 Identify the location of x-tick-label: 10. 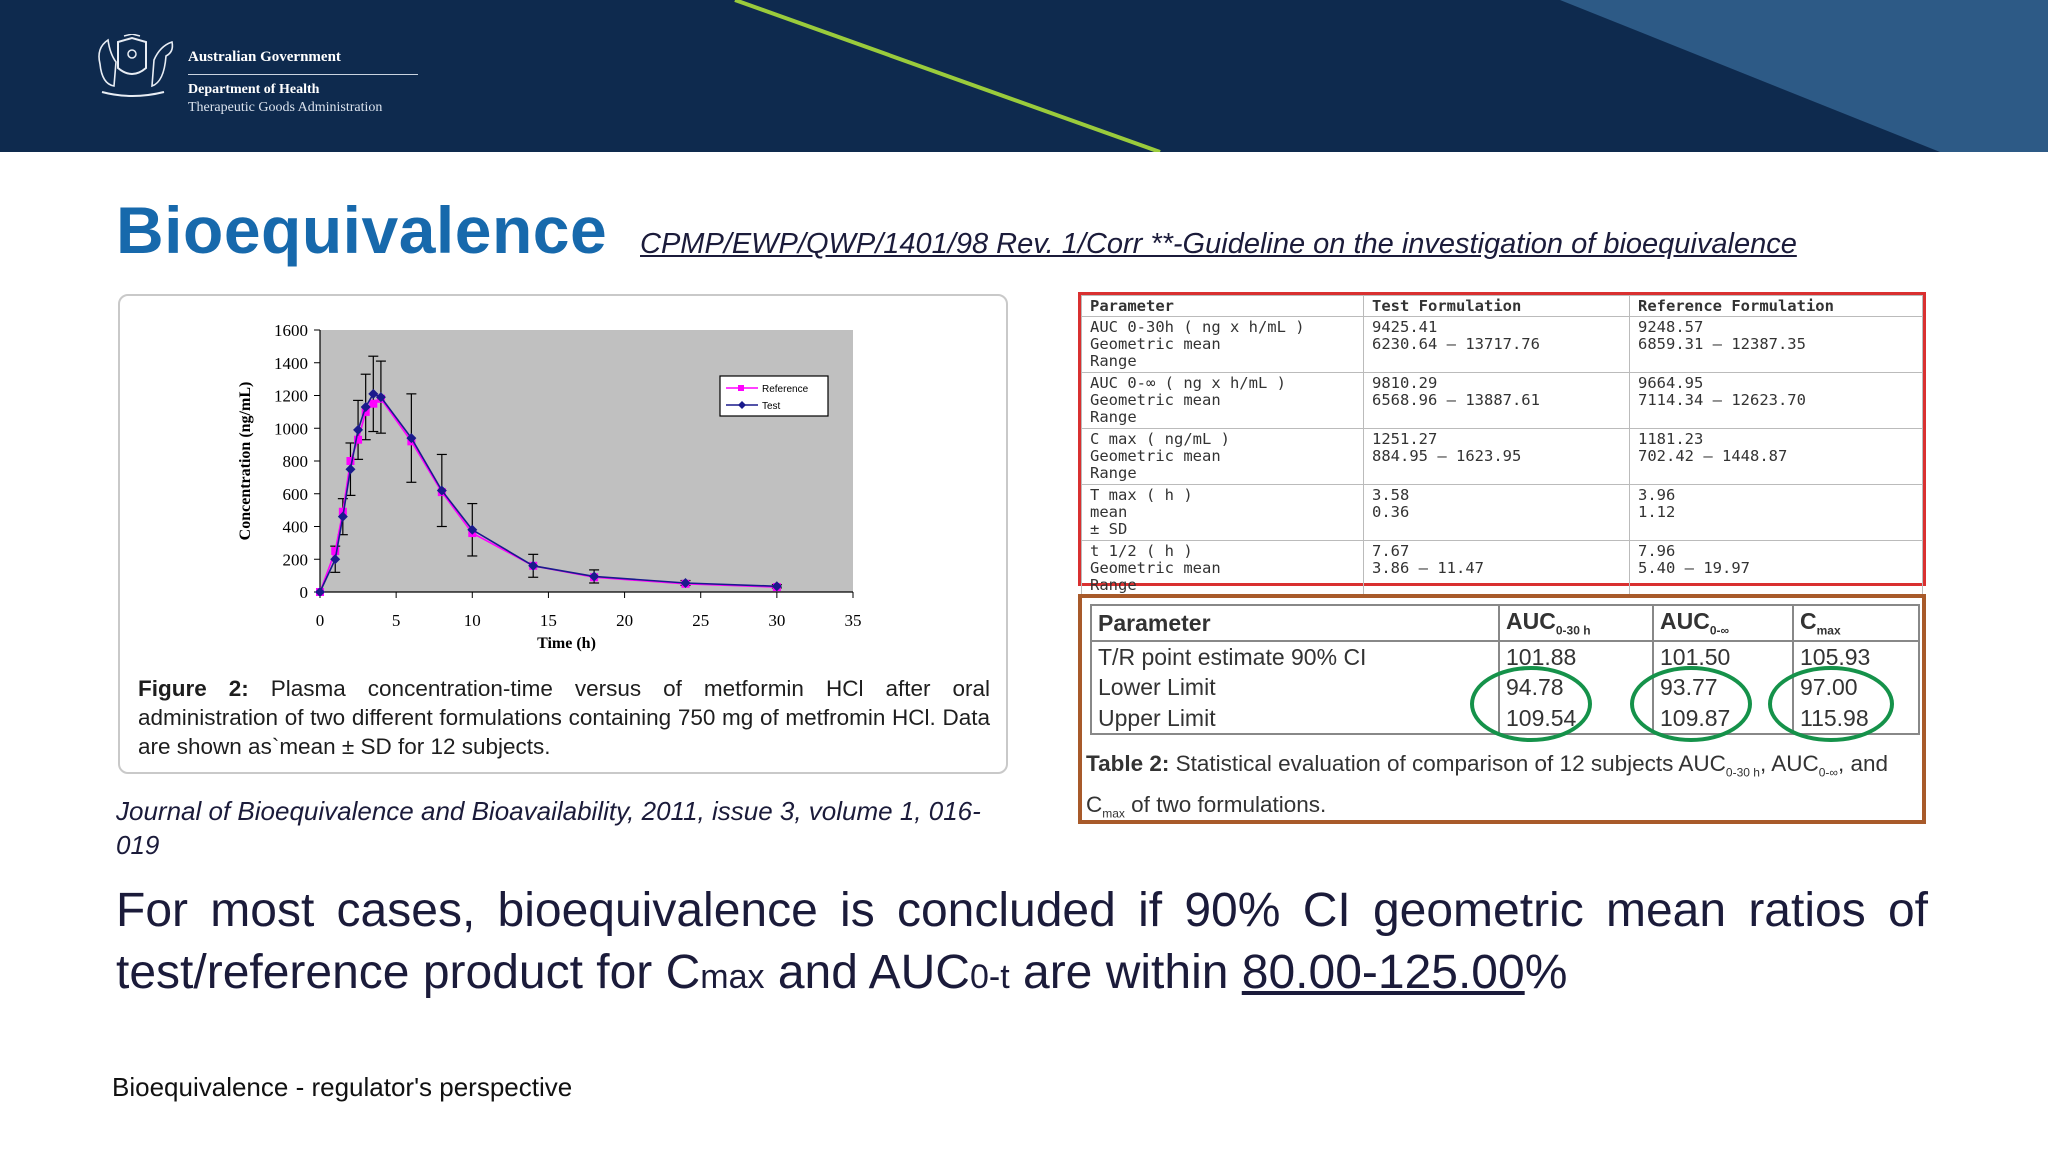
(472, 620).